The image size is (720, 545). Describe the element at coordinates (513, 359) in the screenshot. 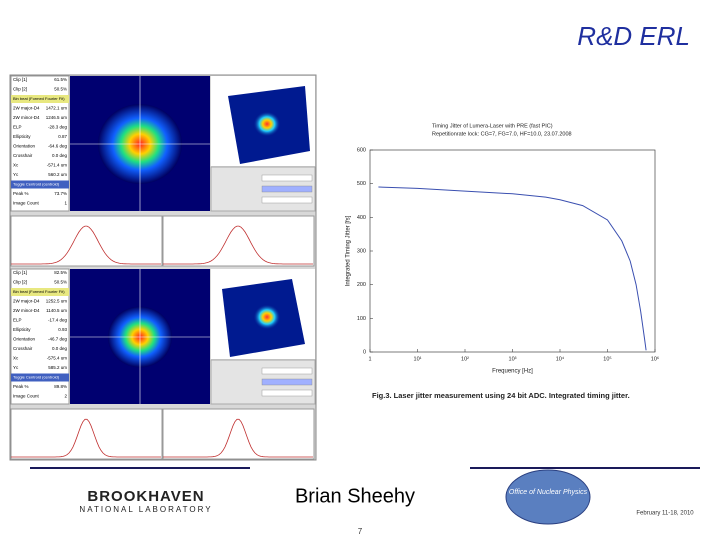

I see `x-tick-label: 10³` at that location.